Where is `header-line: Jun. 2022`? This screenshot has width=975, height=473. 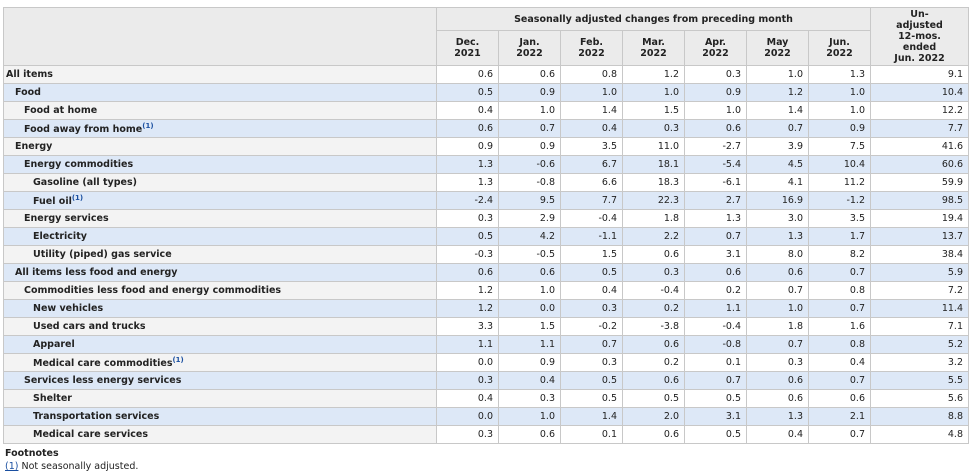
header-line: Jun. 2022 is located at coordinates (919, 58).